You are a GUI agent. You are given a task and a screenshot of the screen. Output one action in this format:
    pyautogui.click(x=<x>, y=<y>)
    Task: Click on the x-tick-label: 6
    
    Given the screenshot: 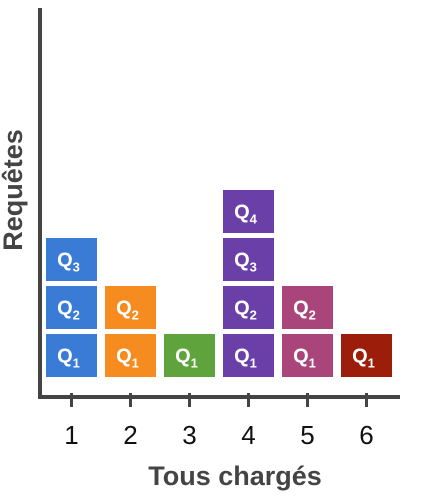 What is the action you would take?
    pyautogui.click(x=366, y=435)
    